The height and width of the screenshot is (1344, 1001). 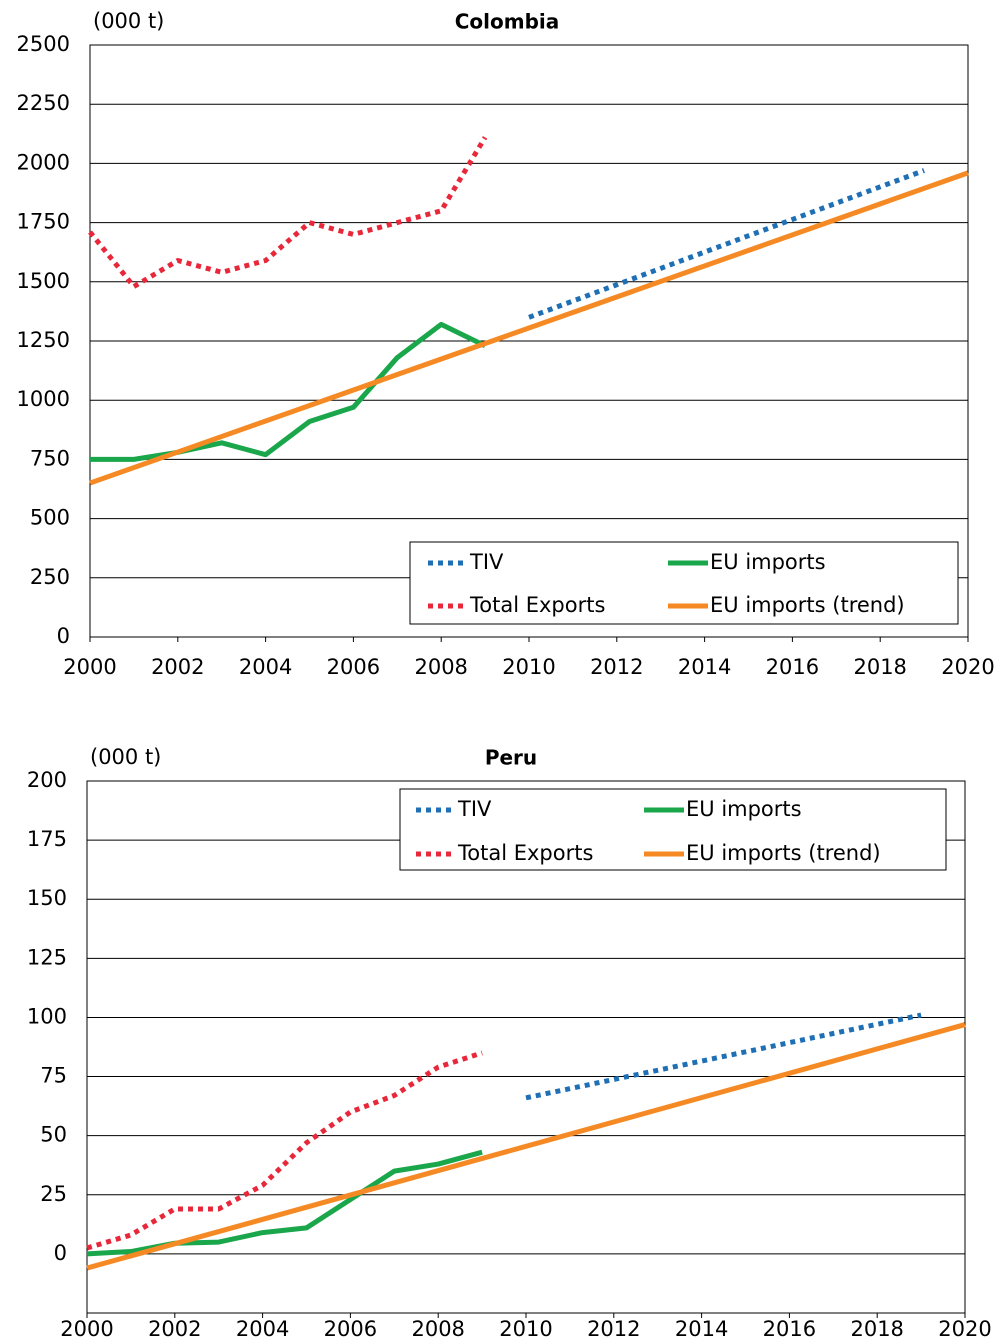 I want to click on chart-title: Colombia, so click(x=507, y=22).